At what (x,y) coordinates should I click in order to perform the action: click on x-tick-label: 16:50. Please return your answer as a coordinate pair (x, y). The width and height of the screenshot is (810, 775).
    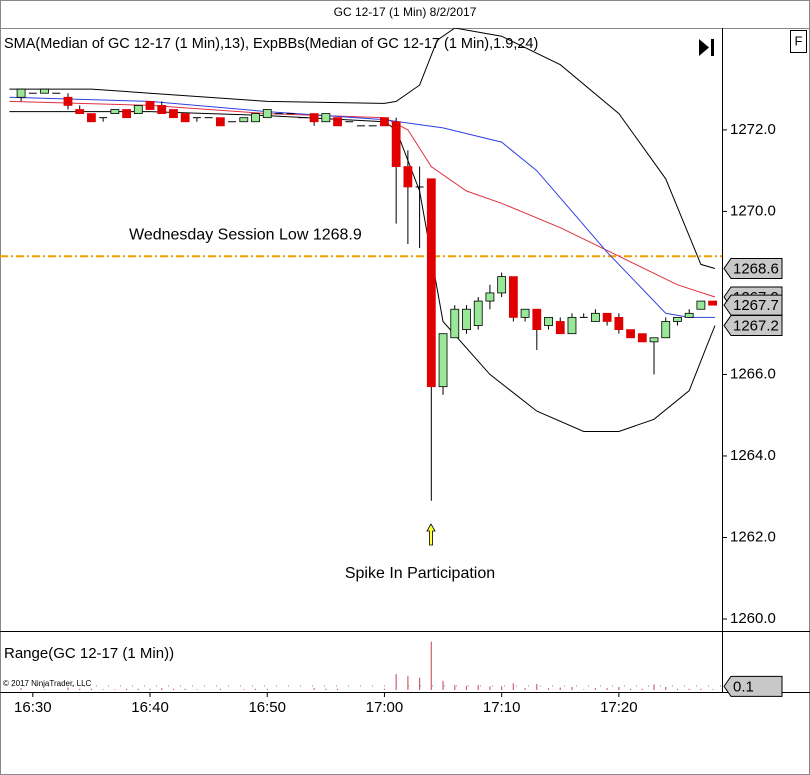
    Looking at the image, I should click on (267, 707).